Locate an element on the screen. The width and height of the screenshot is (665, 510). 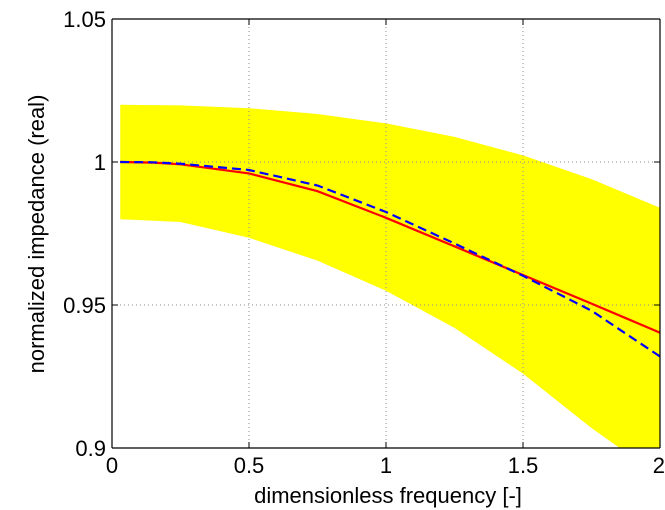
x-axis-label: dimensionless frequency [-] is located at coordinates (388, 495).